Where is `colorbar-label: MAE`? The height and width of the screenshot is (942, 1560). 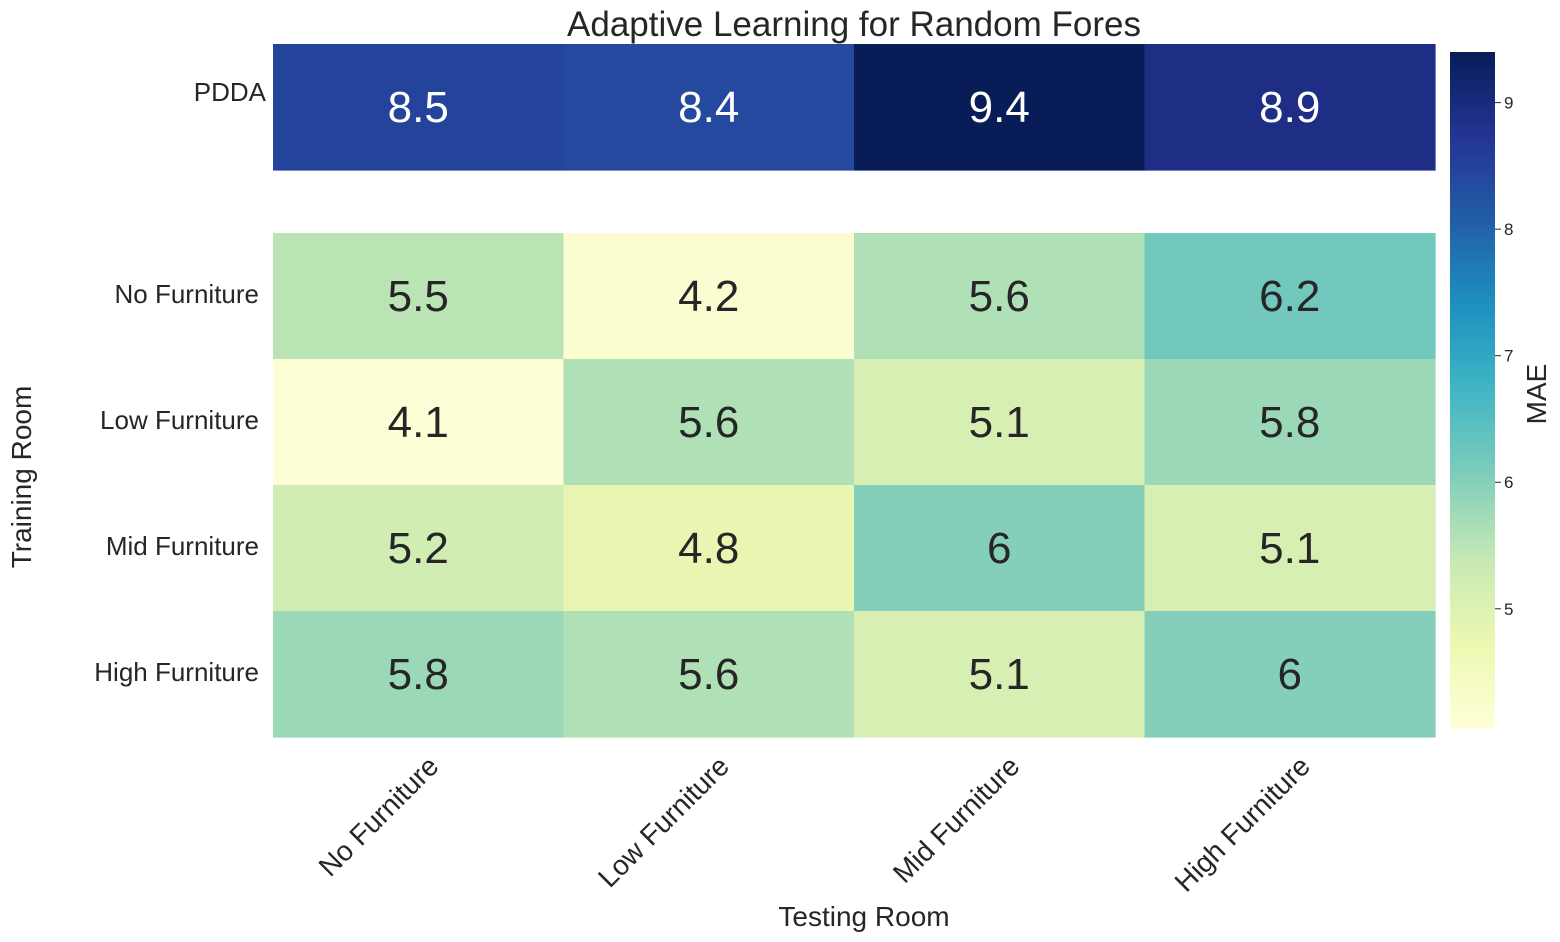
colorbar-label: MAE is located at coordinates (1536, 394).